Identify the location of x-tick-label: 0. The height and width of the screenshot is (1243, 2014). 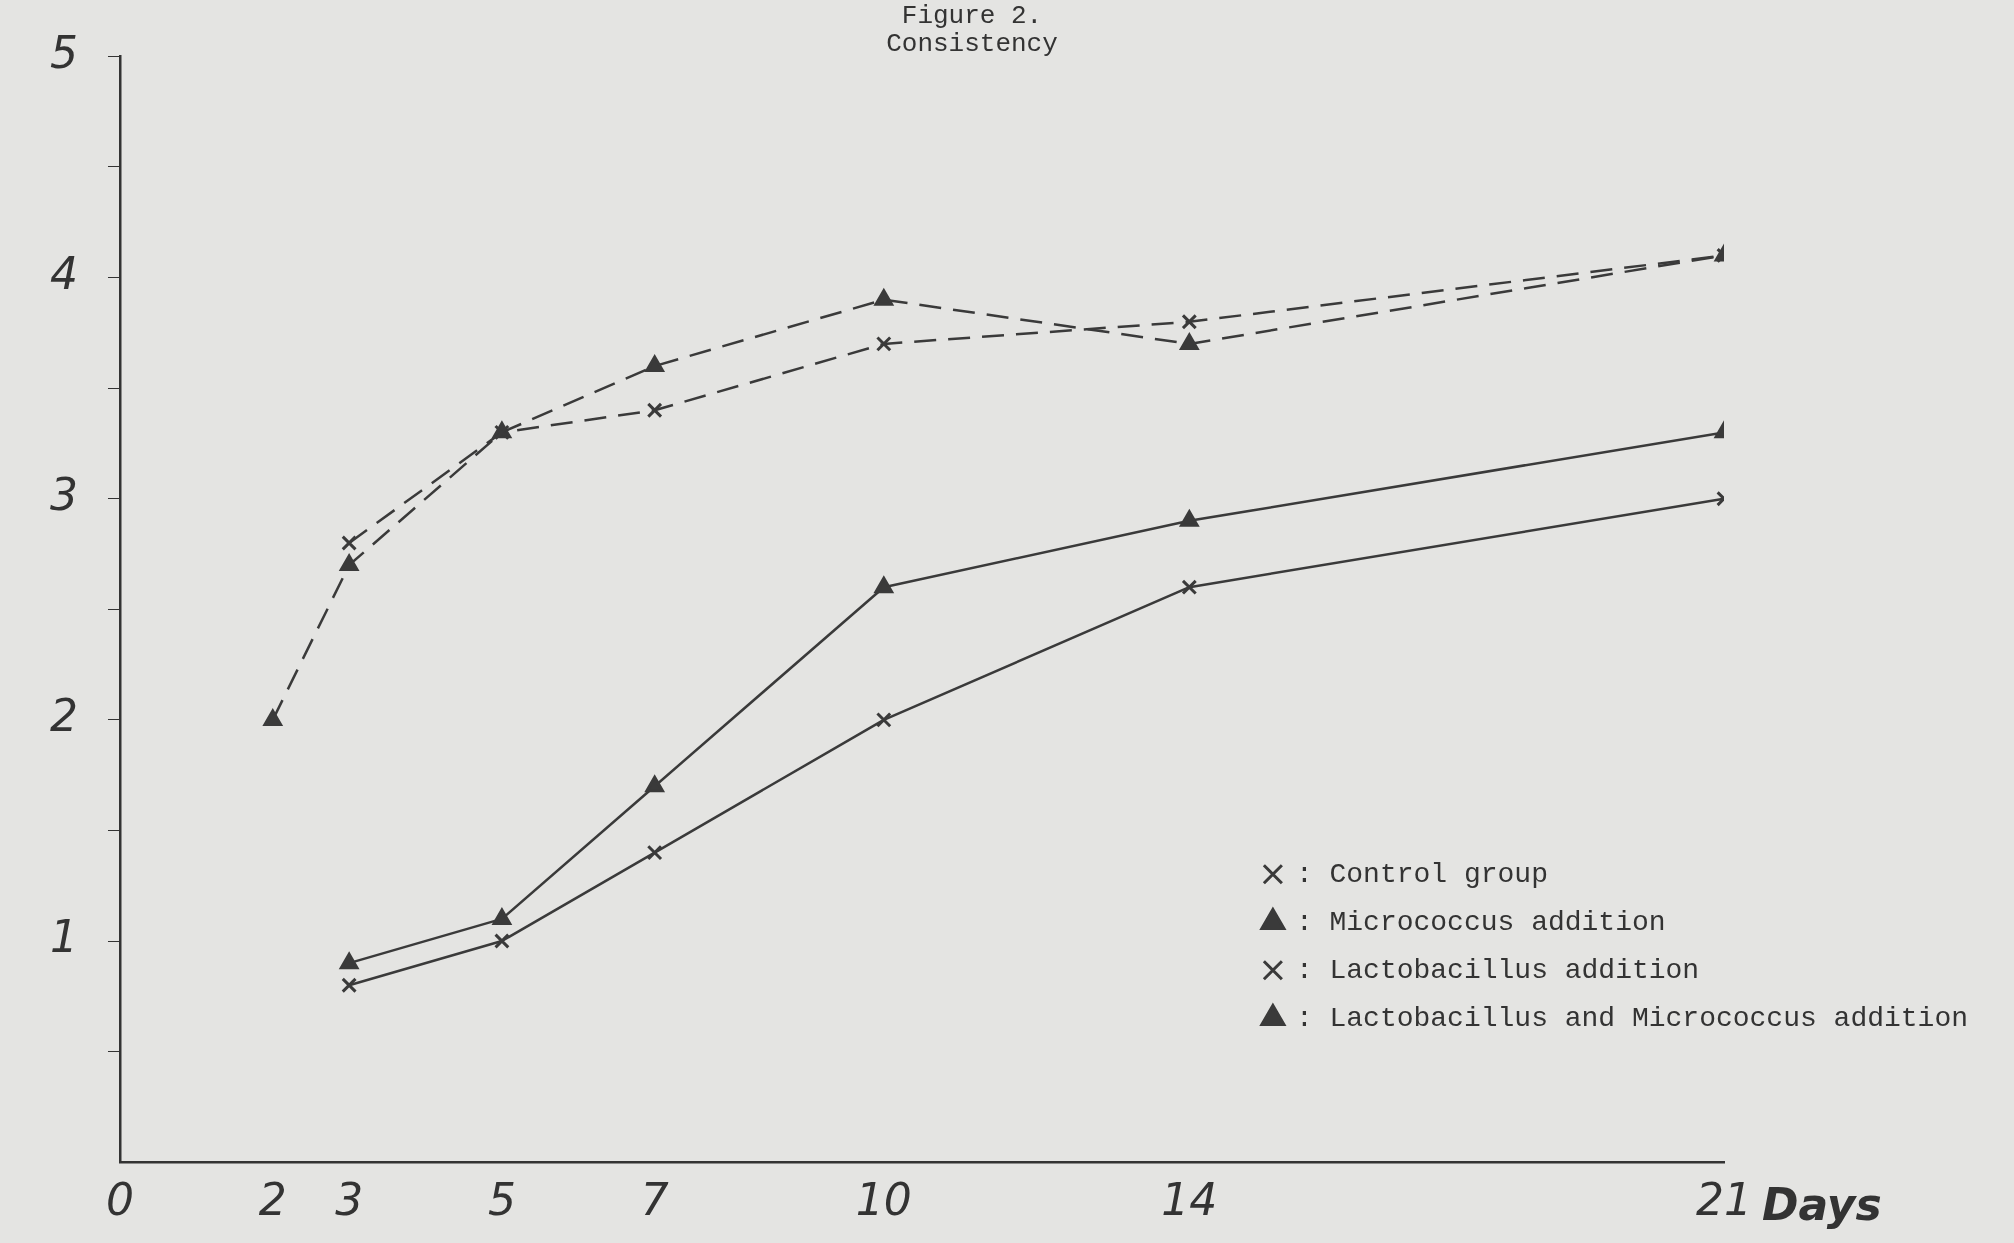
(119, 1200).